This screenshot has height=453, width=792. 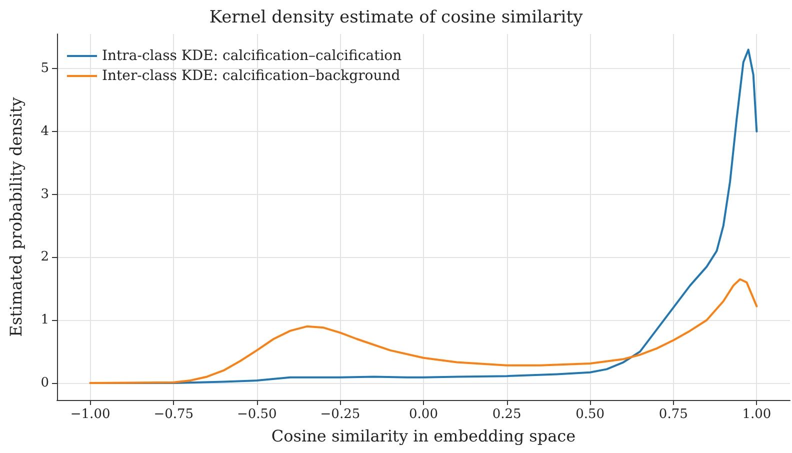 What do you see at coordinates (44, 257) in the screenshot?
I see `y-tick-label: 2` at bounding box center [44, 257].